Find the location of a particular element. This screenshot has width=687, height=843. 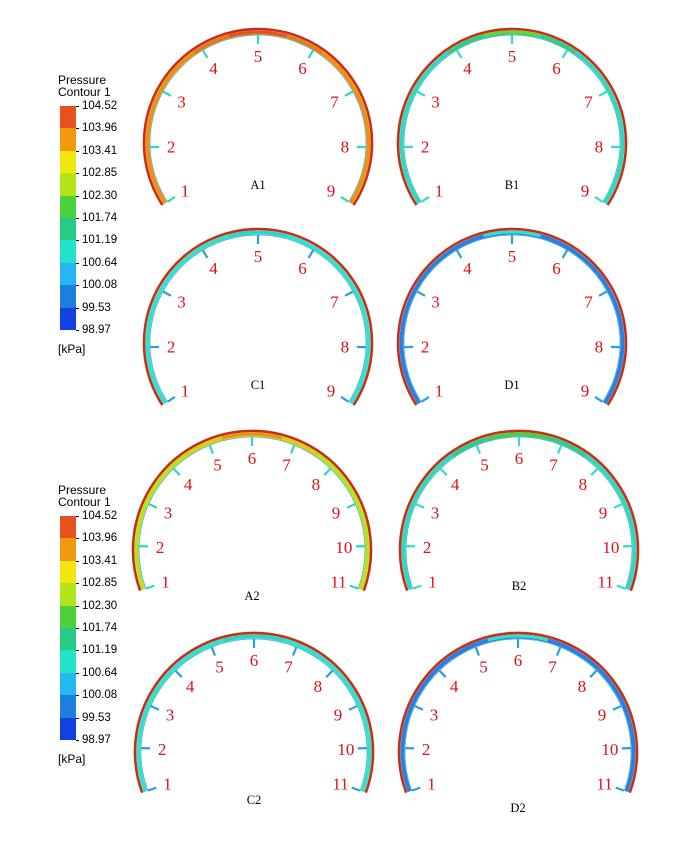

tunnel-panel-b2: 1 2 34 5 6 7 89 10 11 B2 is located at coordinates (519, 511).